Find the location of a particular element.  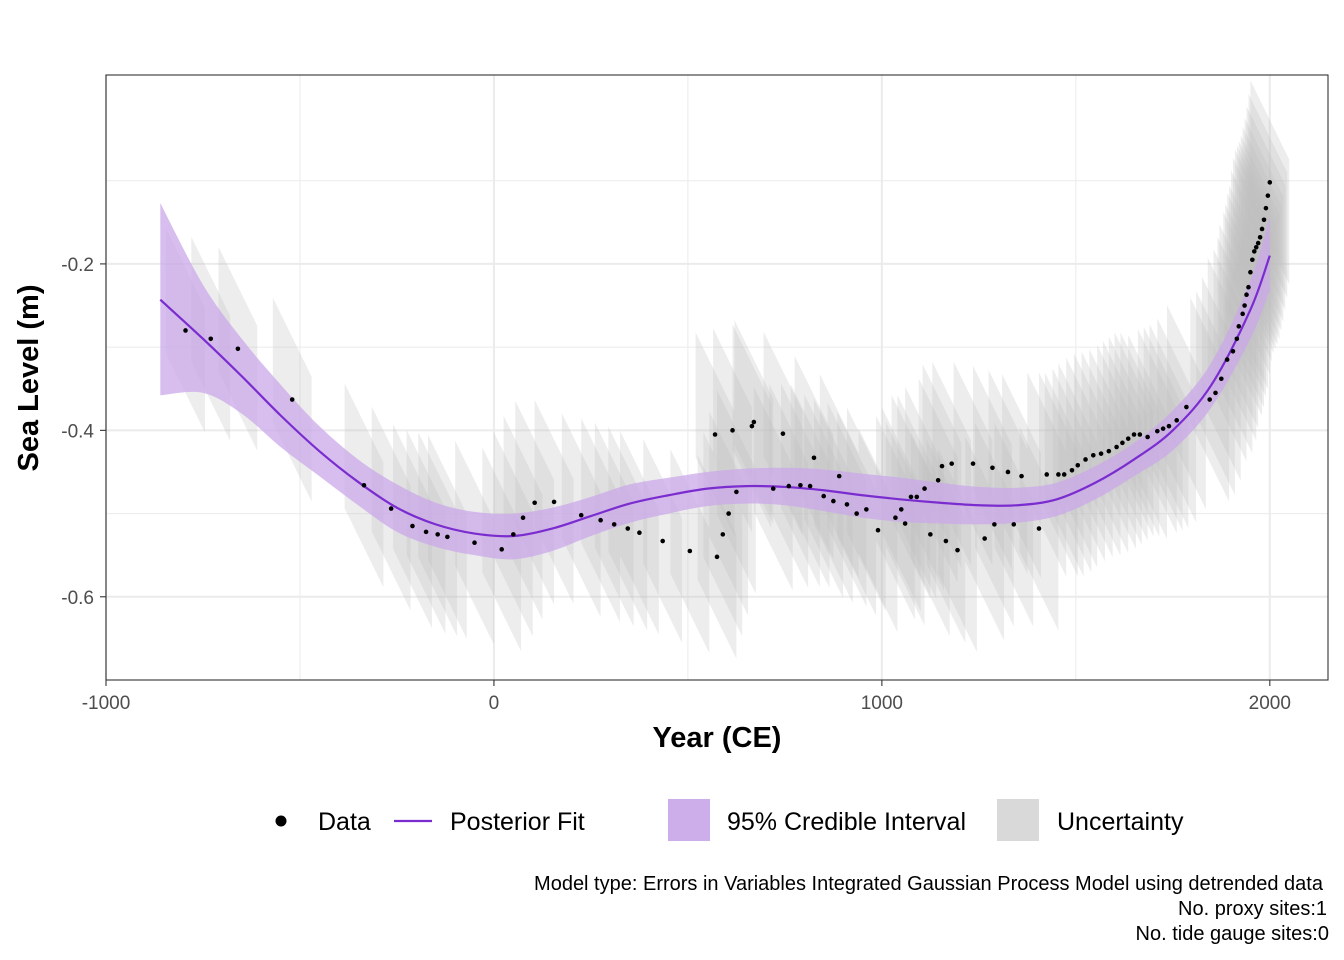

y-axis-title: Sea Level (m) is located at coordinates (29, 378).